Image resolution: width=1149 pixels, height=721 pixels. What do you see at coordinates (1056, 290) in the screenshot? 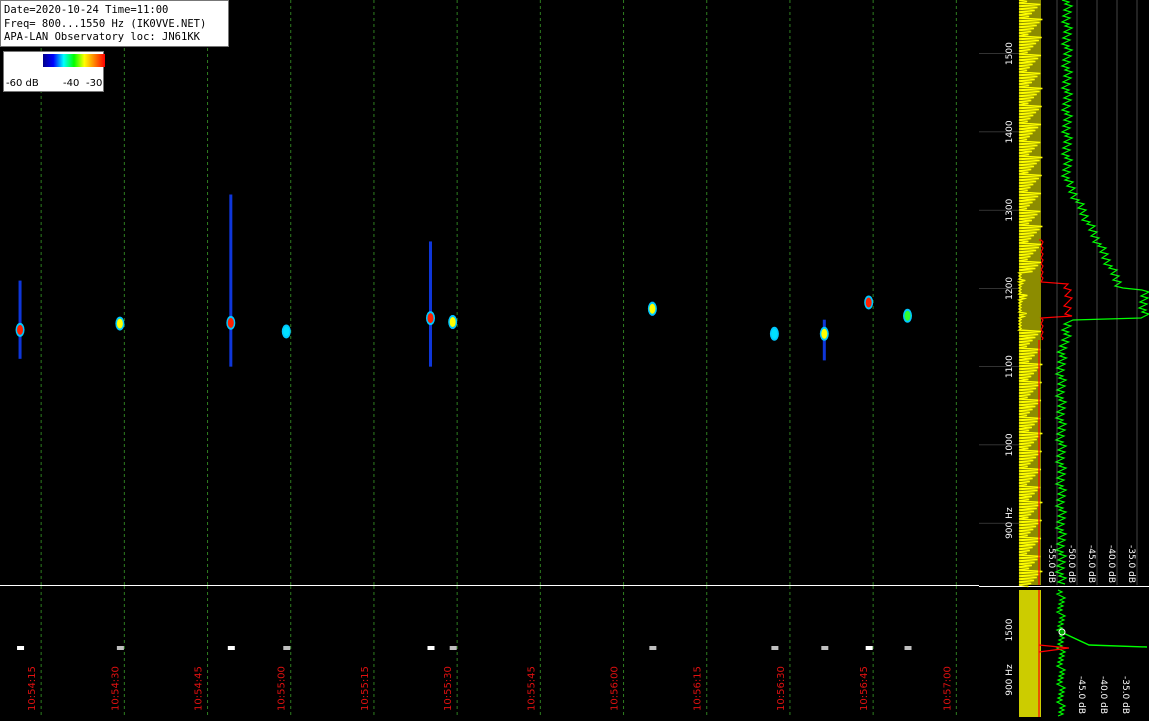
I see `signal-spectrum` at bounding box center [1056, 290].